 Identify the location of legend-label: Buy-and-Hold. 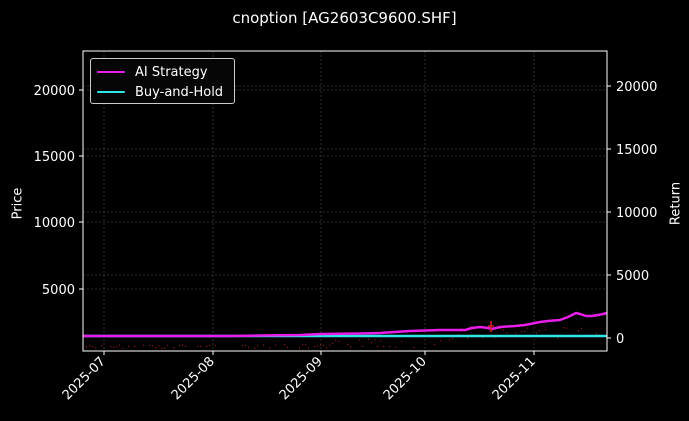
(179, 92).